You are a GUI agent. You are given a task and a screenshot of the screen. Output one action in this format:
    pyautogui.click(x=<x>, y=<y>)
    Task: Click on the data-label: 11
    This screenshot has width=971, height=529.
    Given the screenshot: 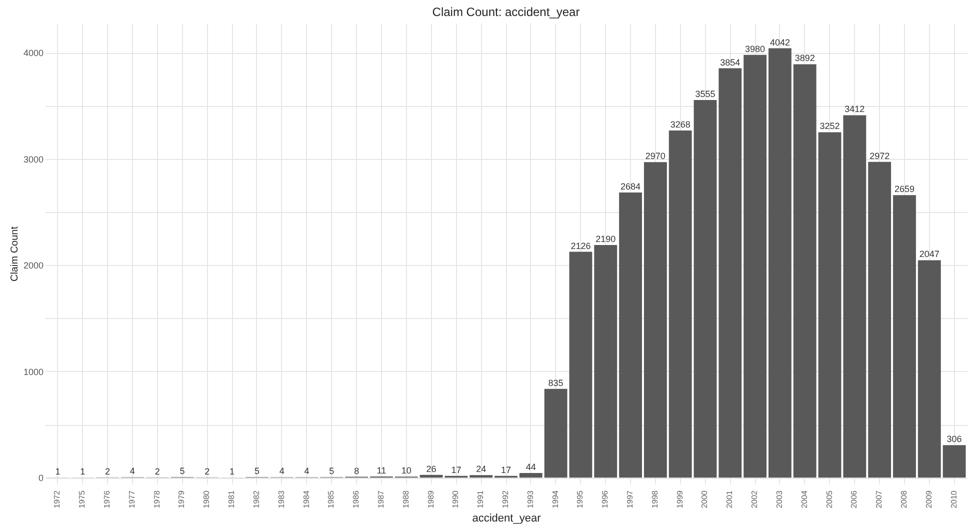 What is the action you would take?
    pyautogui.click(x=381, y=470)
    